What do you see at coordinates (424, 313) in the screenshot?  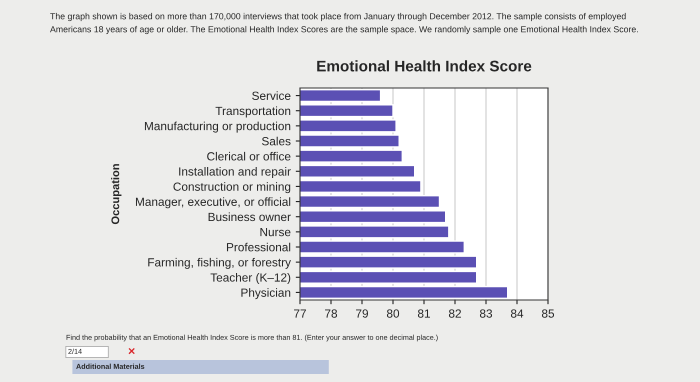 I see `x-tick-label: 81` at bounding box center [424, 313].